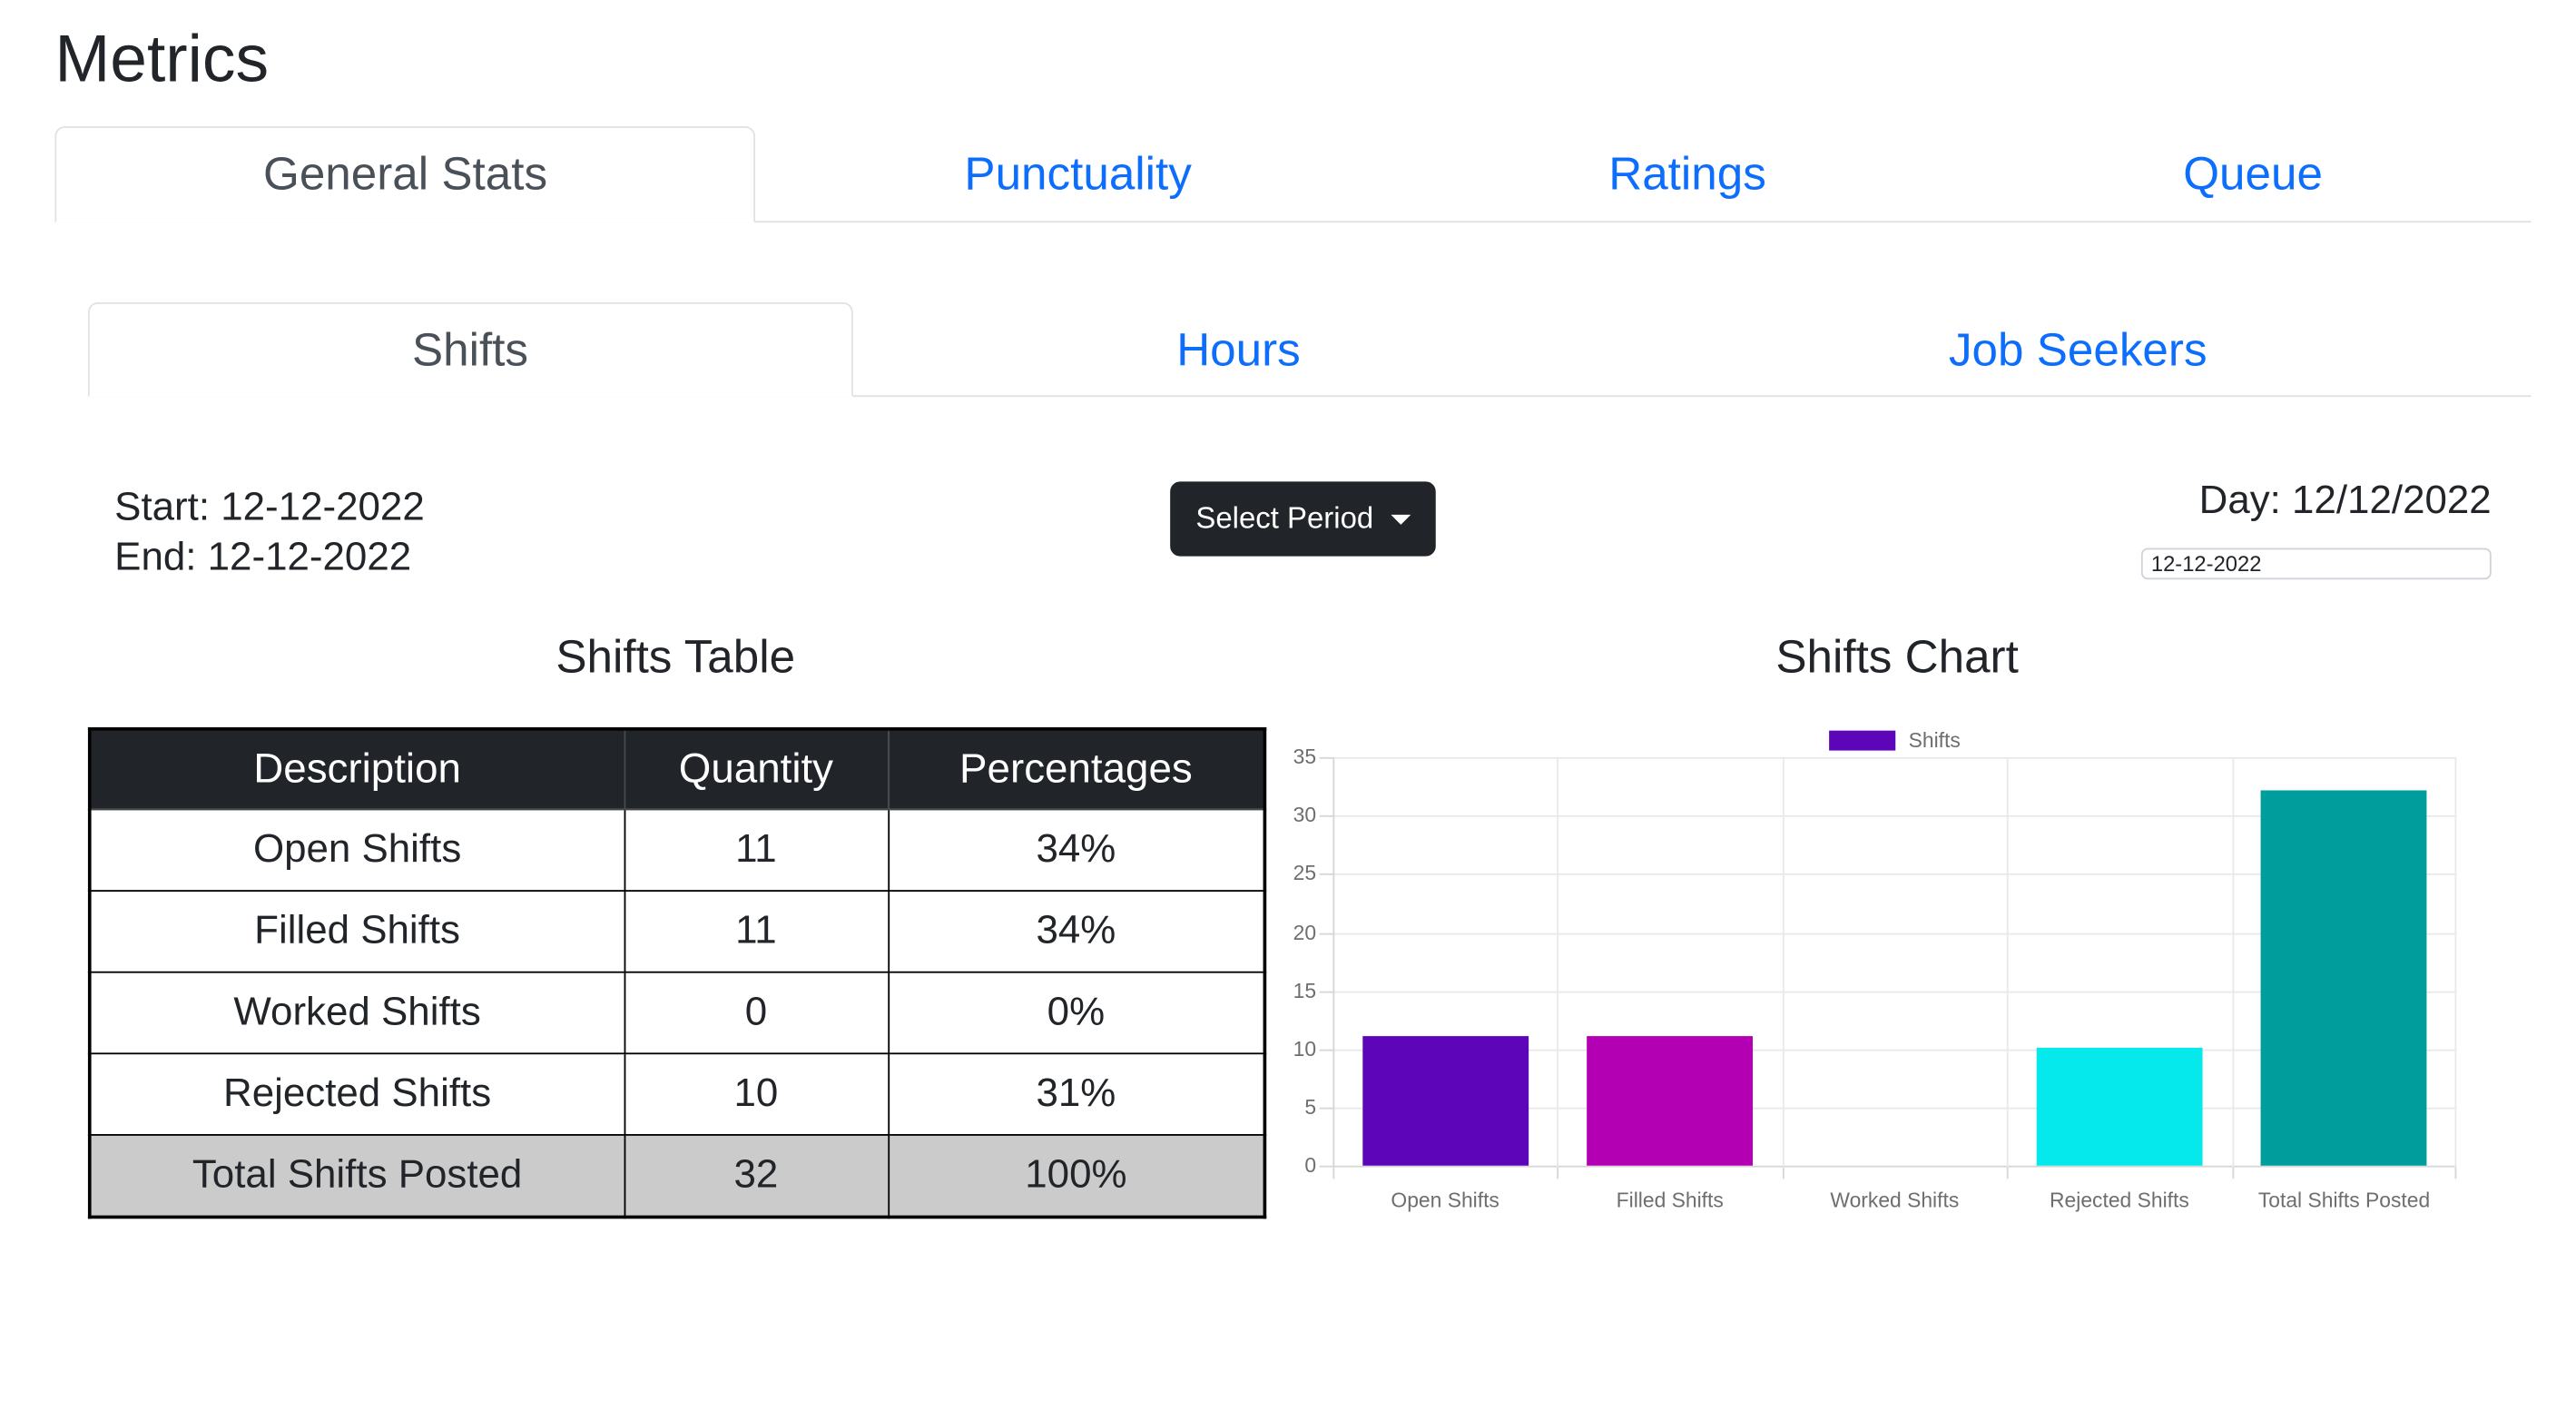  I want to click on table-row: Open Shifts 11 34%, so click(677, 850).